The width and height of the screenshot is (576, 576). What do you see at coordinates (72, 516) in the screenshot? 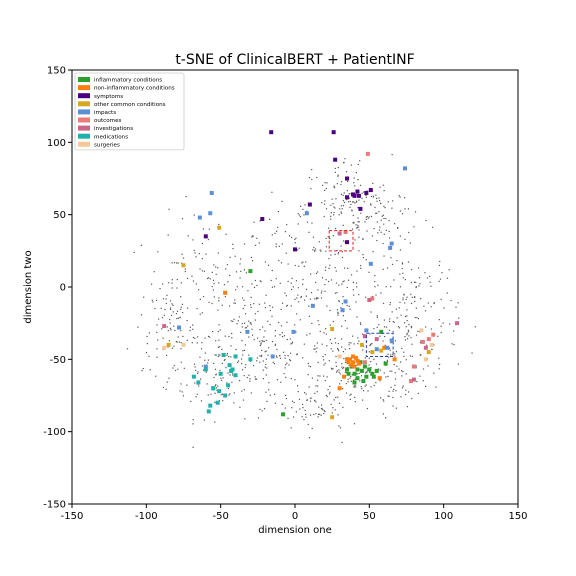
I see `x-tick-label: -150` at bounding box center [72, 516].